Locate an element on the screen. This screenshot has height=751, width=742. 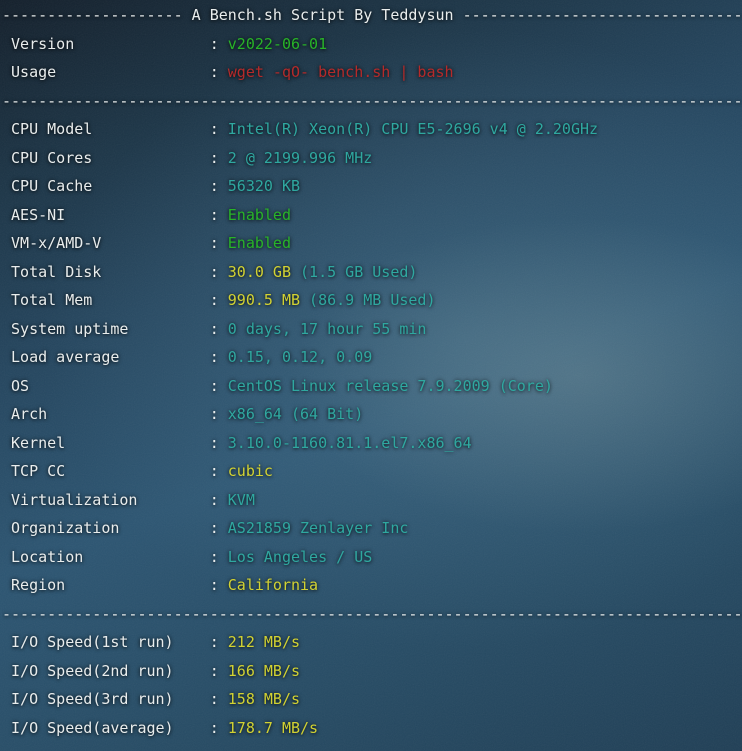
row-value: 30.0 GB is located at coordinates (259, 271).